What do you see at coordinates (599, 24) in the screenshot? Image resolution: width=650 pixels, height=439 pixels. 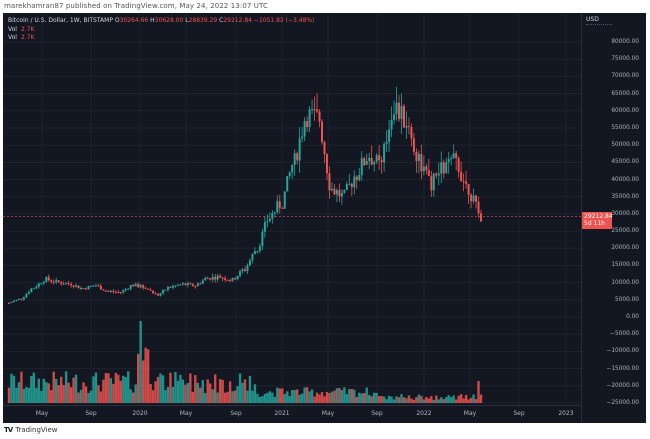 I see `currency-underline` at bounding box center [599, 24].